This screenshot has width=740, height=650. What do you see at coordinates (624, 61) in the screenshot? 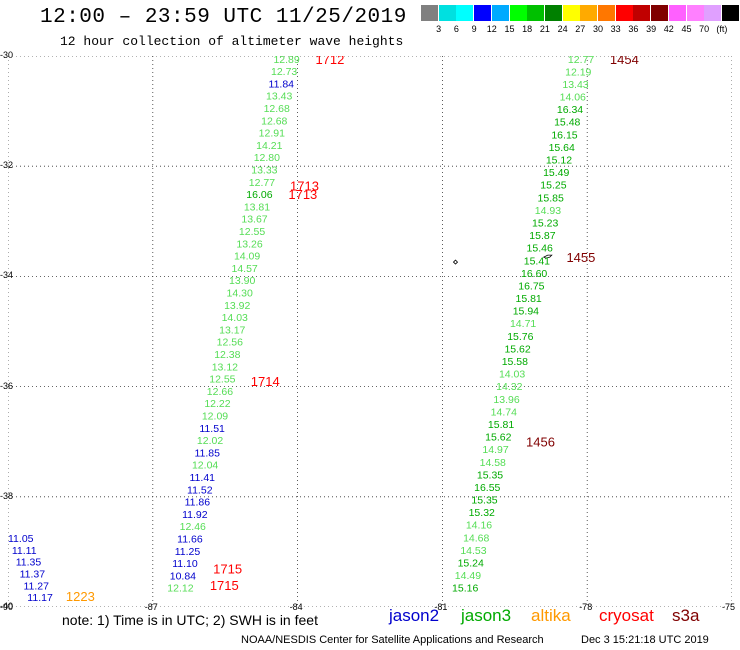
I see `track-b-time-label: 1454` at bounding box center [624, 61].